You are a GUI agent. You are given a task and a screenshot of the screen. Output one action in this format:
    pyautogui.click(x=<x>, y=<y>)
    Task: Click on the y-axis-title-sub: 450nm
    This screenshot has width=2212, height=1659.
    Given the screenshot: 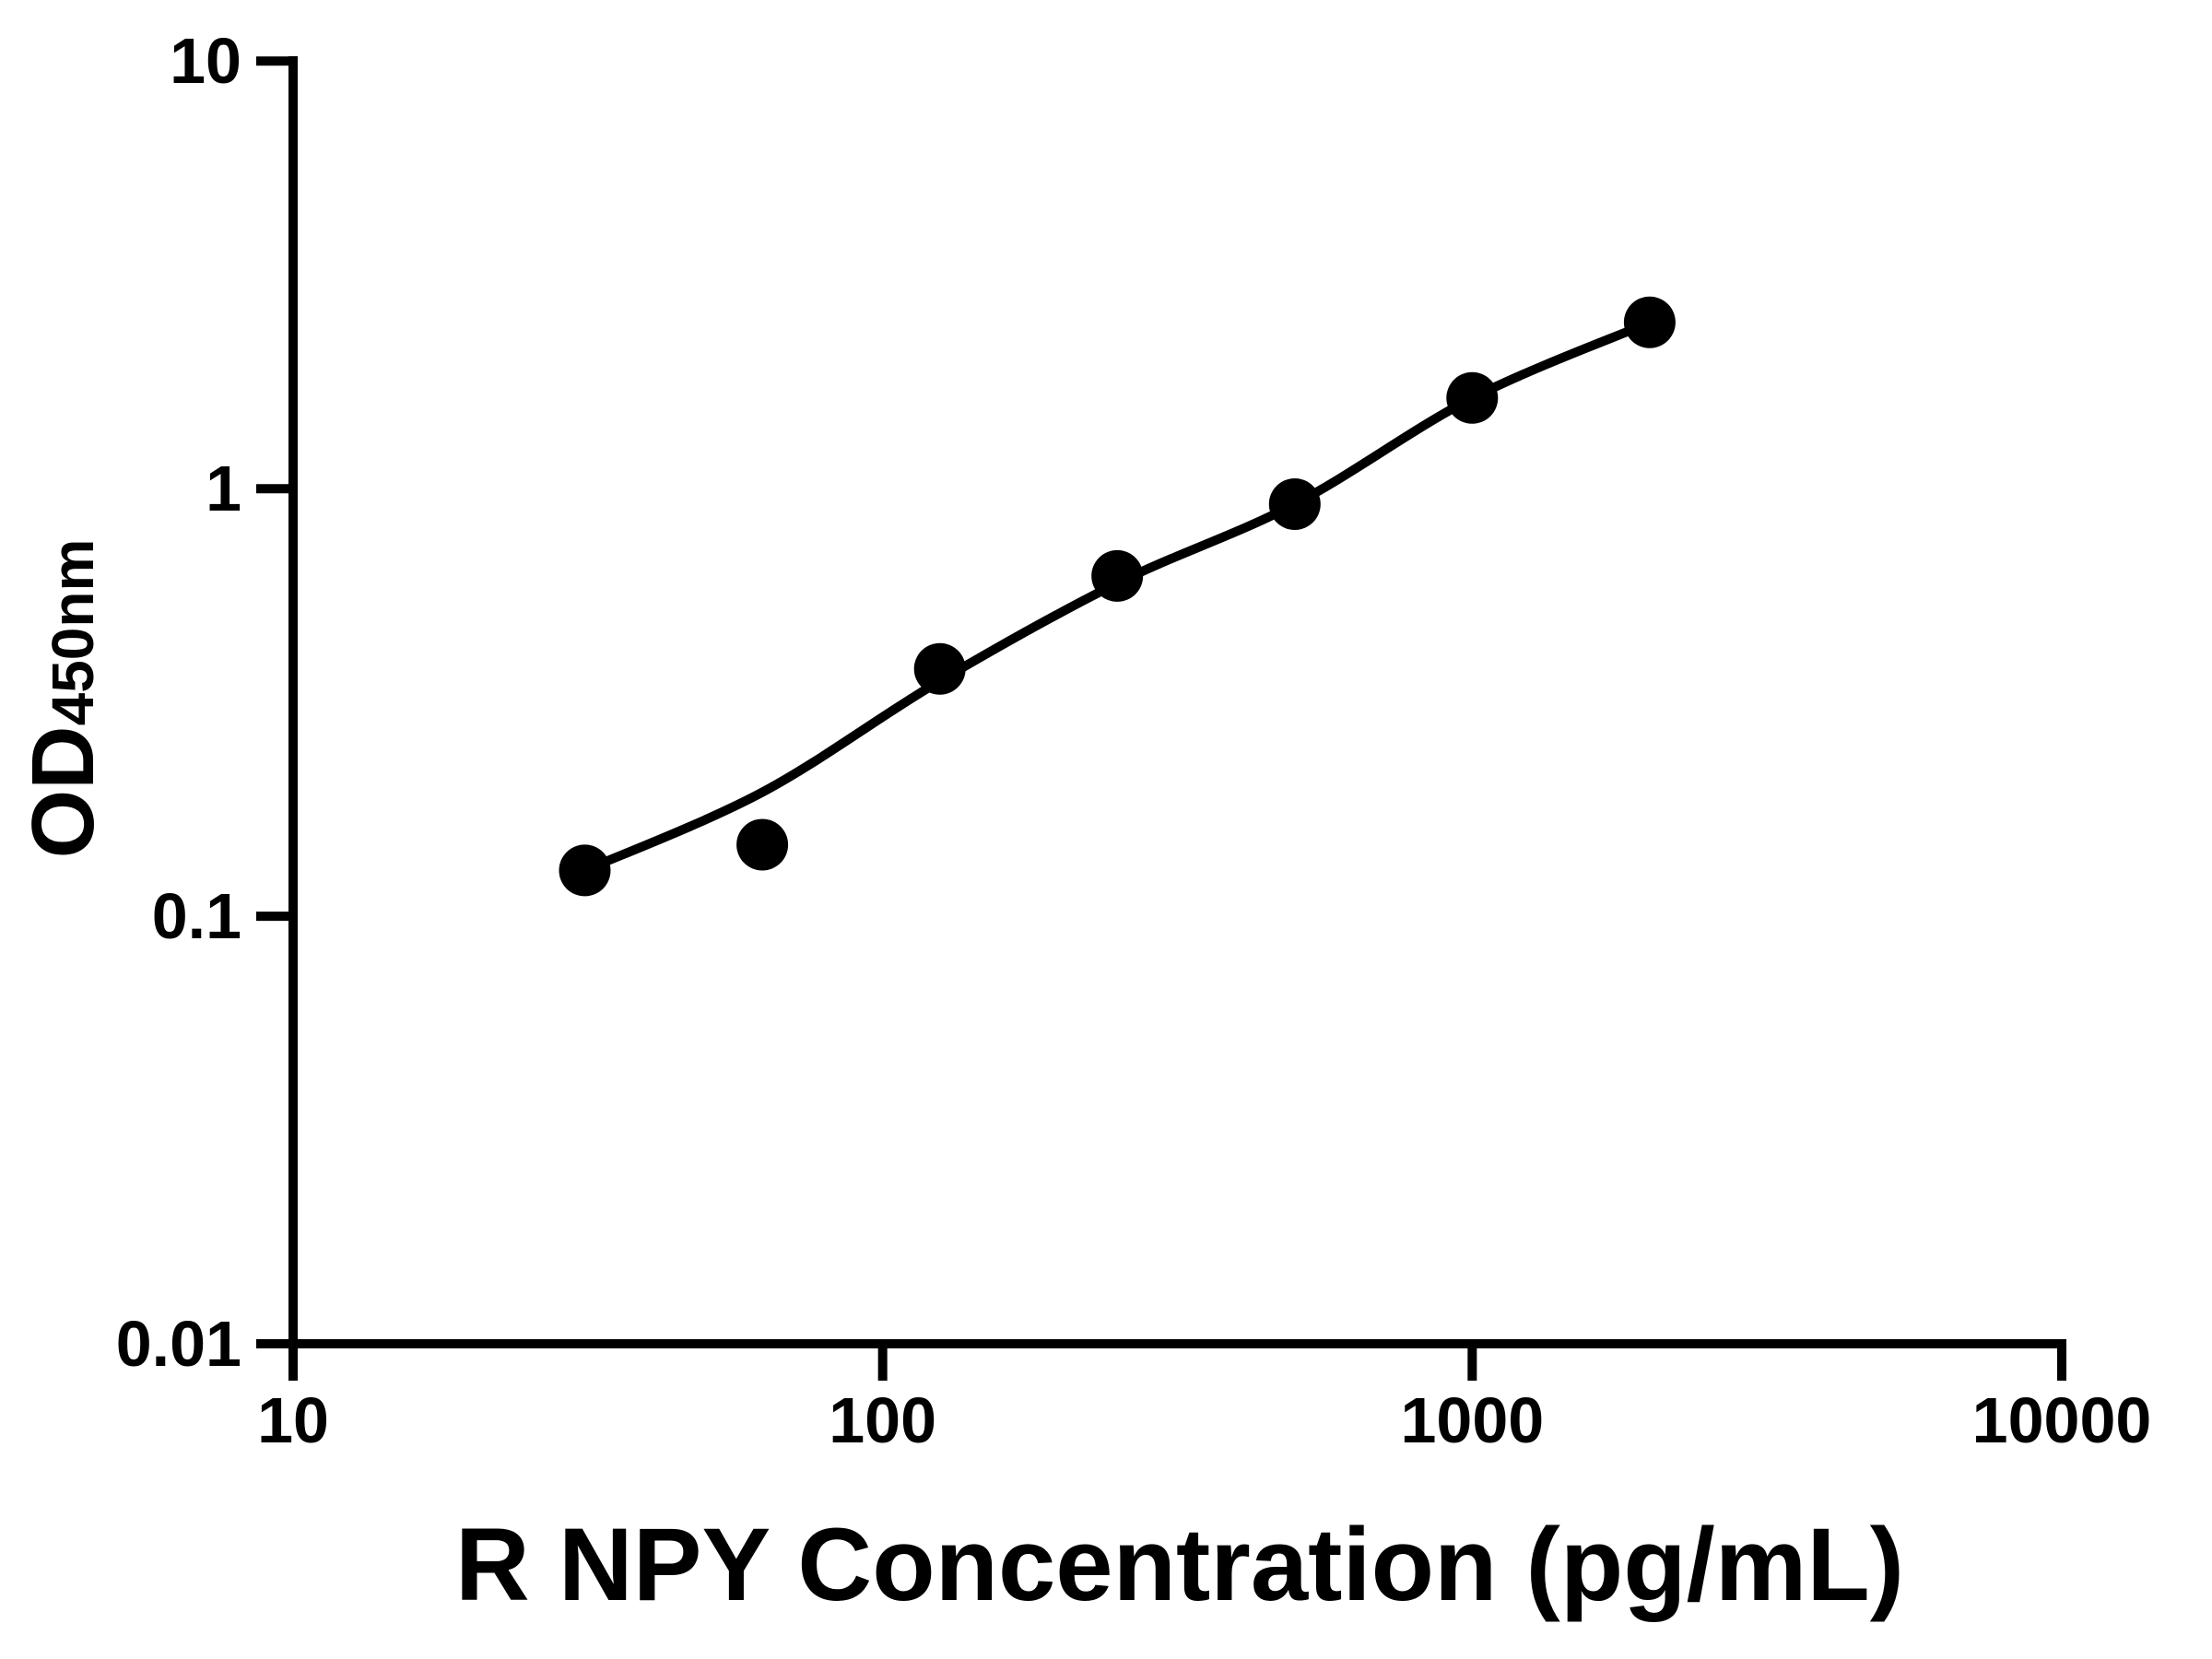 What is the action you would take?
    pyautogui.click(x=73, y=632)
    